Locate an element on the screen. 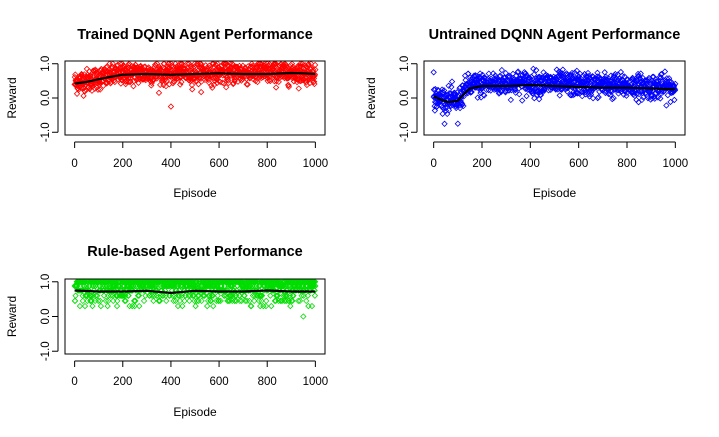  y-tick-label: 0.0 is located at coordinates (405, 98).